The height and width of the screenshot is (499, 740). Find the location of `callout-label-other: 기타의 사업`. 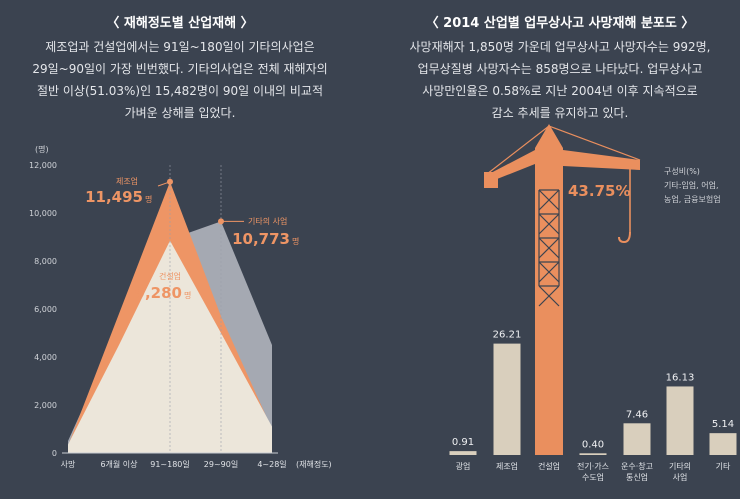

callout-label-other: 기타의 사업 is located at coordinates (267, 221).